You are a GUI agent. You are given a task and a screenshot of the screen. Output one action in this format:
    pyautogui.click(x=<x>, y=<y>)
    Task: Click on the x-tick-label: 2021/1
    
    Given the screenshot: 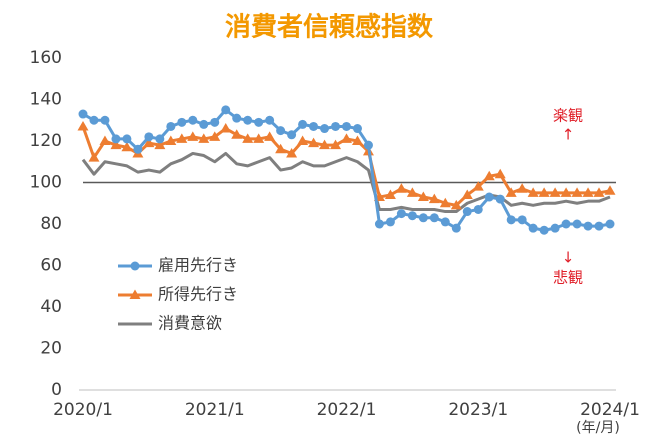 What is the action you would take?
    pyautogui.click(x=215, y=410)
    